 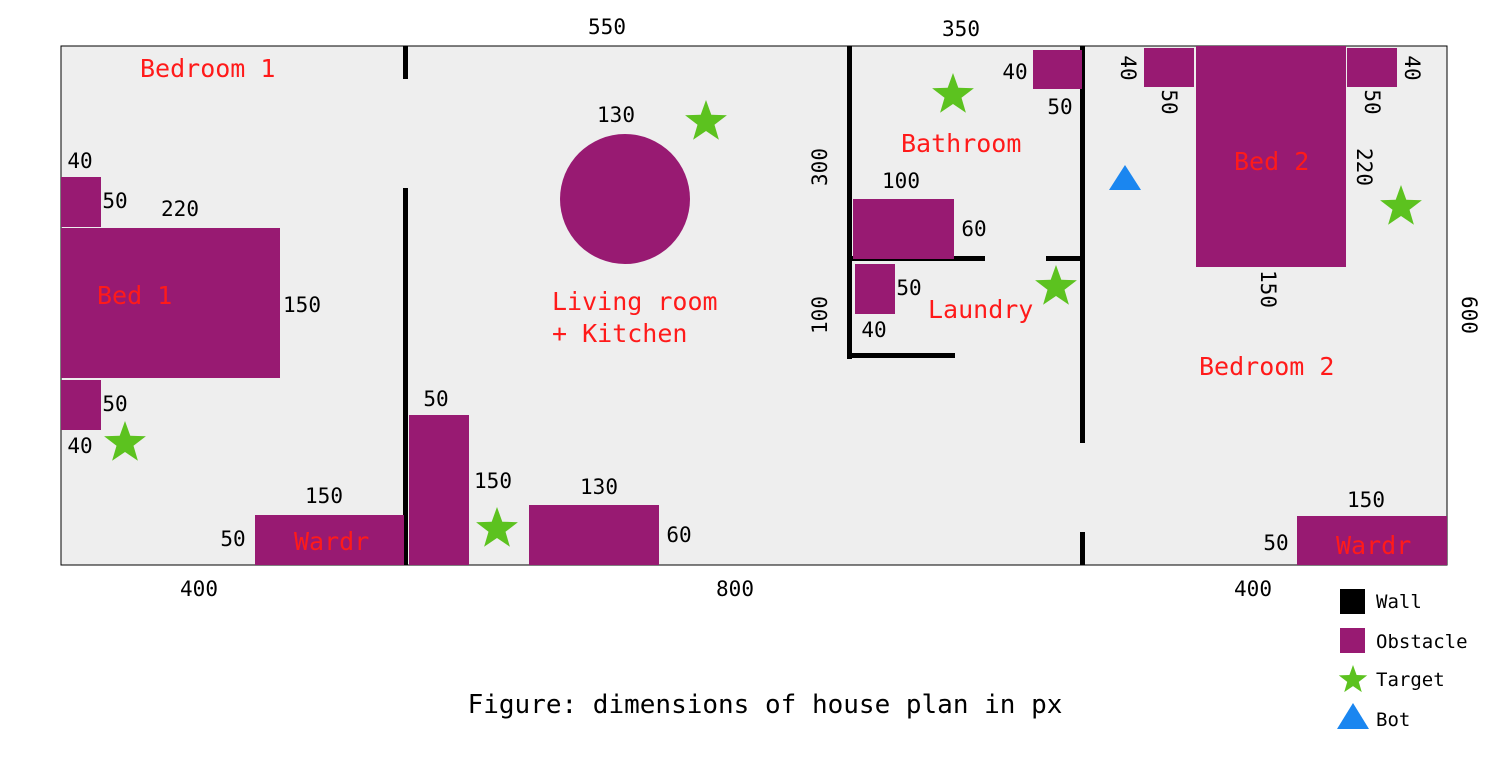 What do you see at coordinates (1082, 244) in the screenshot?
I see `wall-bedroom2-left` at bounding box center [1082, 244].